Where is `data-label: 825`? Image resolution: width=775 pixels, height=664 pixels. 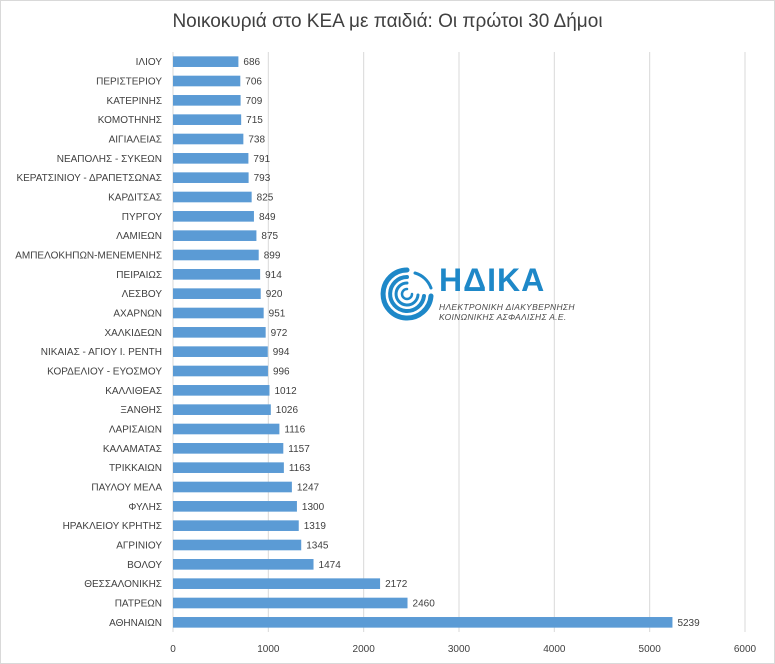
data-label: 825 is located at coordinates (265, 198).